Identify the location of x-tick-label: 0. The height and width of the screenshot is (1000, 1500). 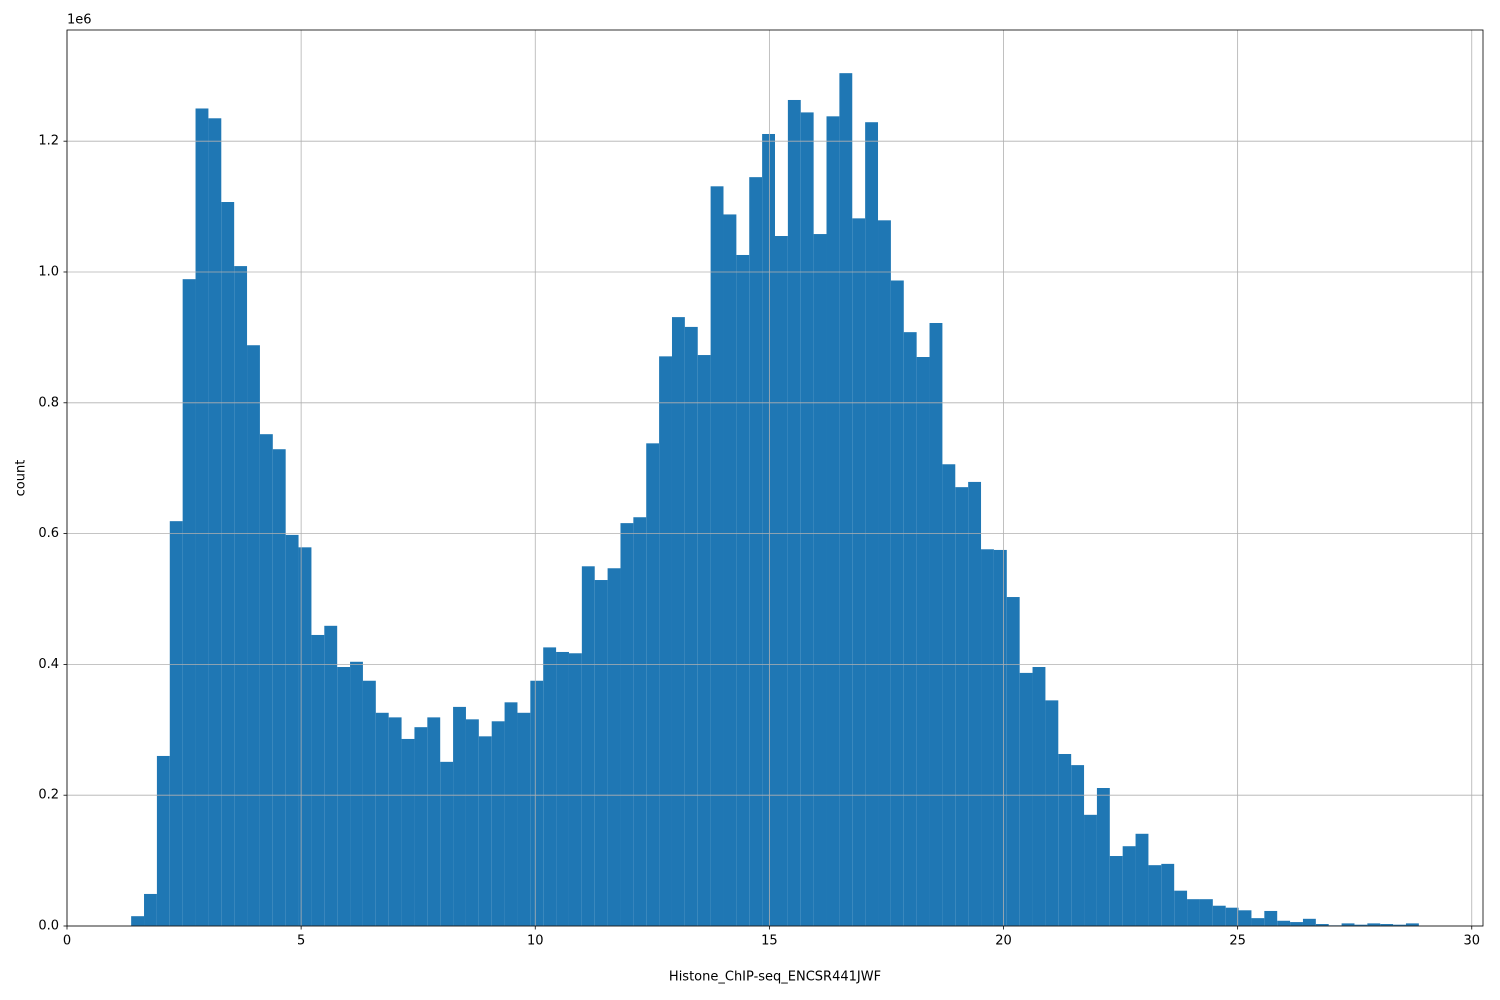
(67, 941).